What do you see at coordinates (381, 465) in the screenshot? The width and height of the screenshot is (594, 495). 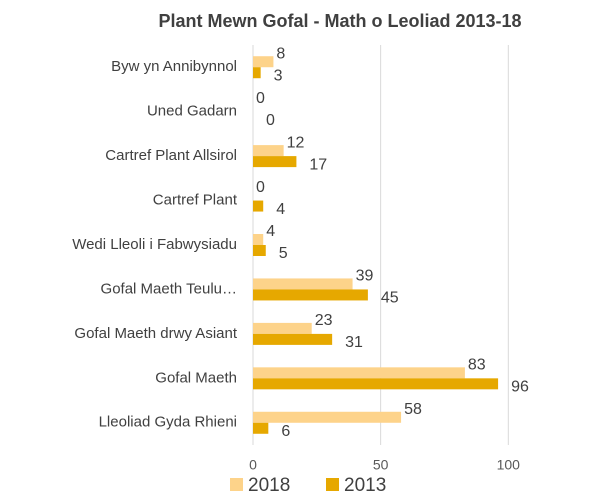 I see `x-tick-label: 50` at bounding box center [381, 465].